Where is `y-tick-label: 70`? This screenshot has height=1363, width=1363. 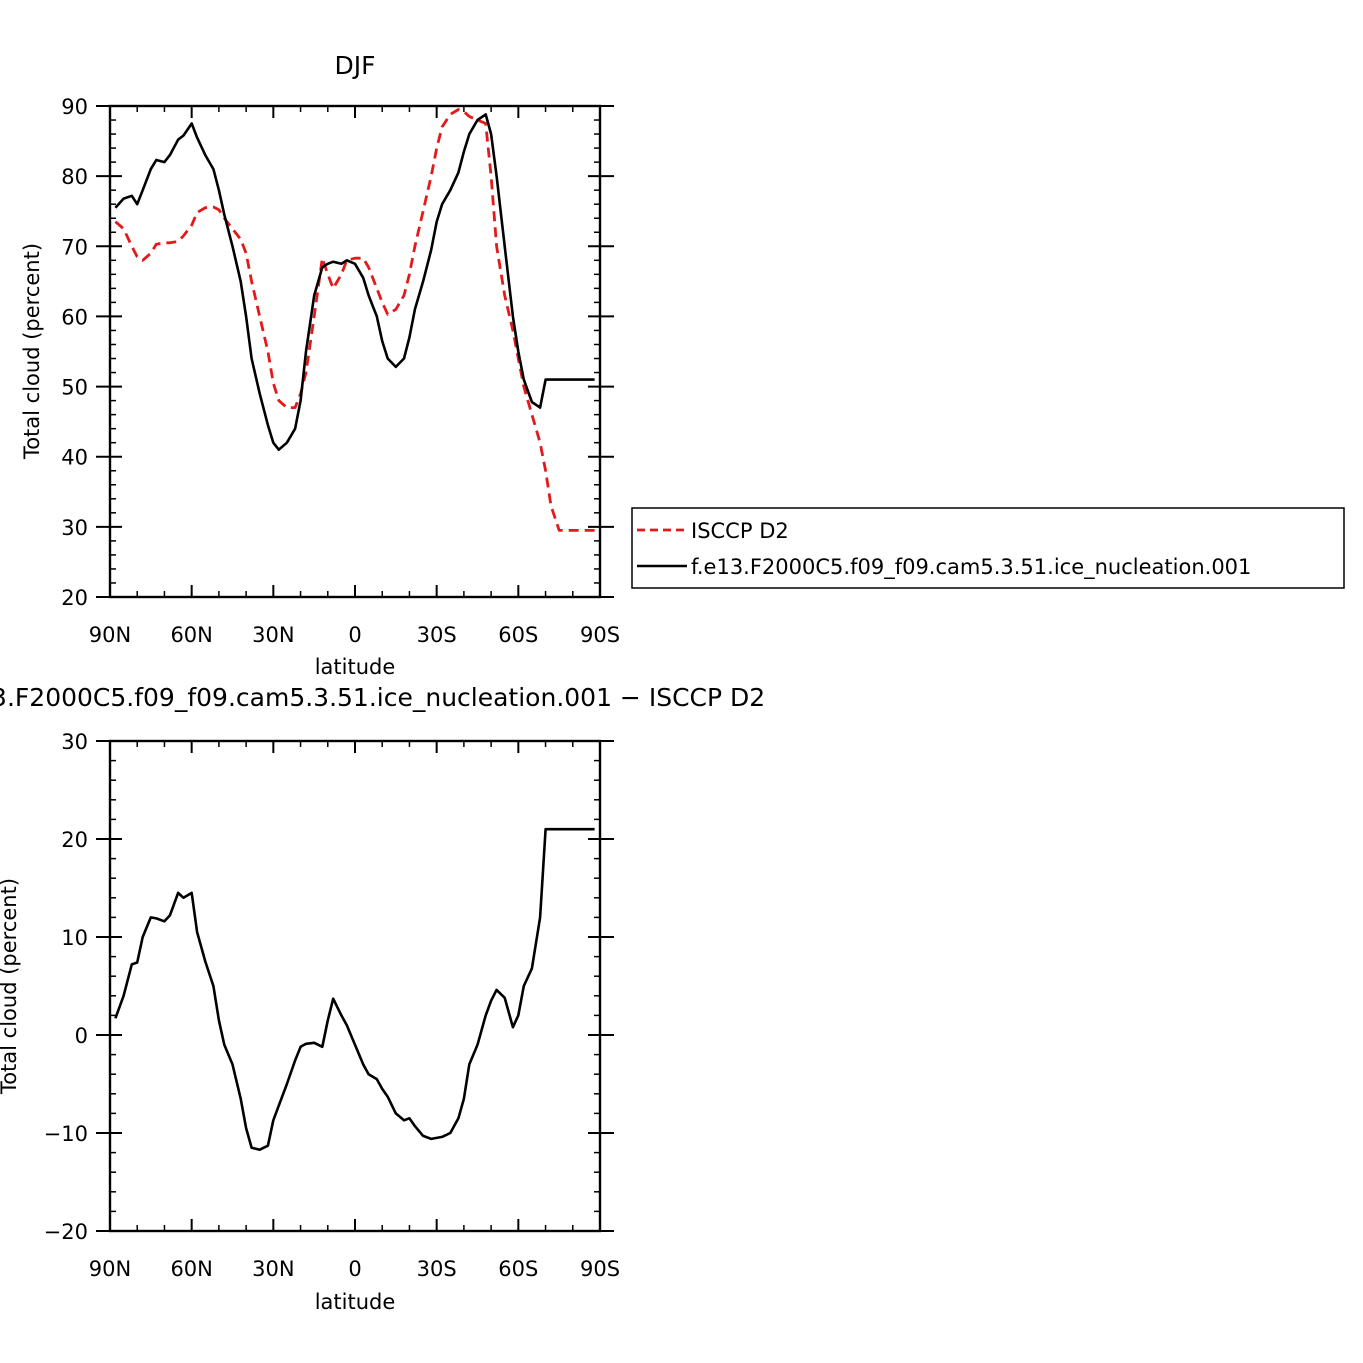 y-tick-label: 70 is located at coordinates (74, 247).